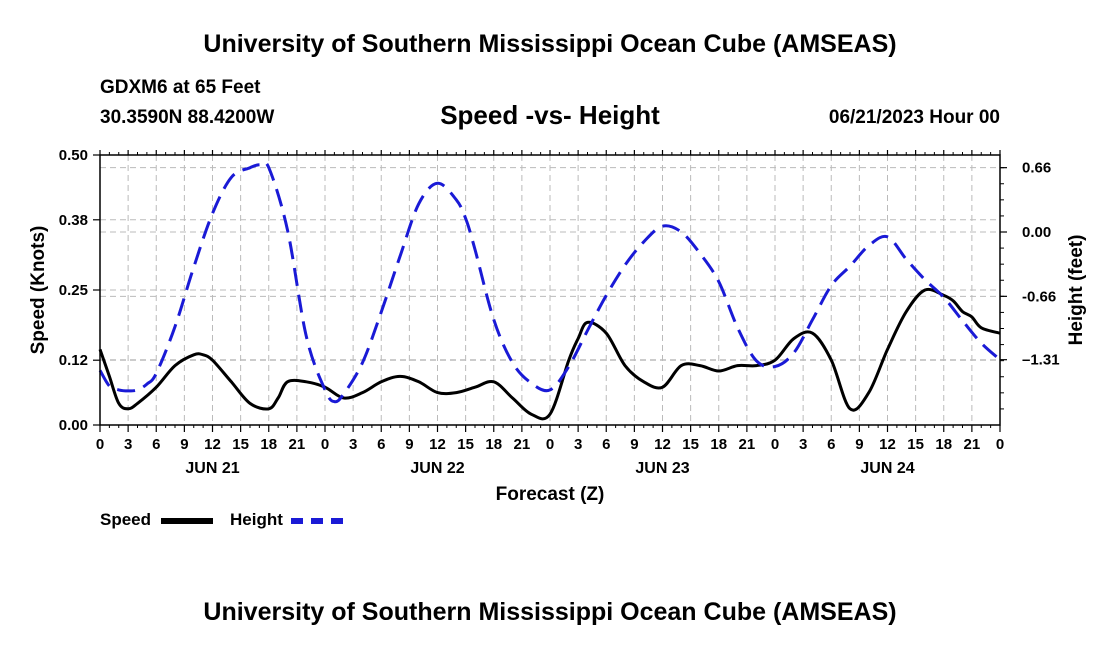 Image resolution: width=1100 pixels, height=650 pixels. Describe the element at coordinates (180, 87) in the screenshot. I see `station-label: GDXM6 at 65 Feet` at that location.